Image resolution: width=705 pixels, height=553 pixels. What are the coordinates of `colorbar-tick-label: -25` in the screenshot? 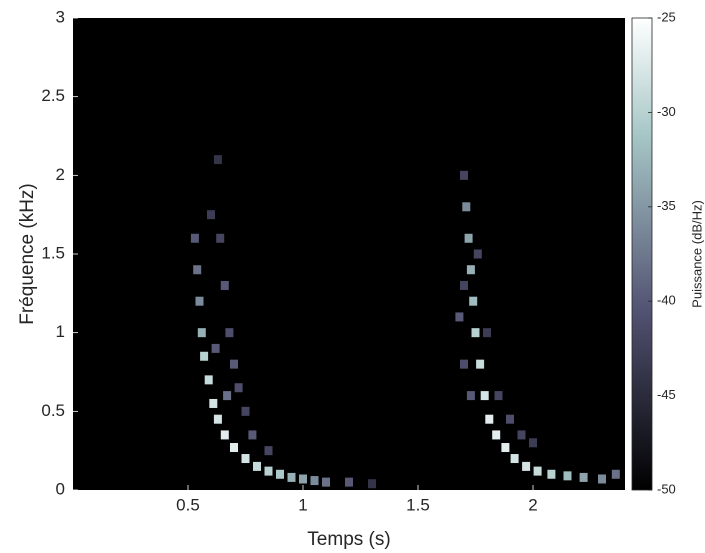 It's located at (666, 16).